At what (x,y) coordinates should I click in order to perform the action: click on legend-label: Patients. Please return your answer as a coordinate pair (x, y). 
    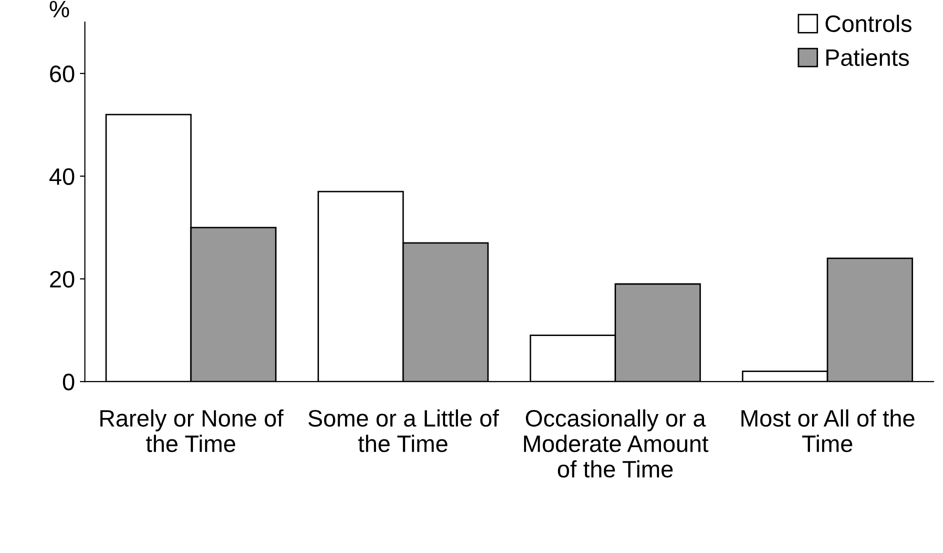
    Looking at the image, I should click on (867, 57).